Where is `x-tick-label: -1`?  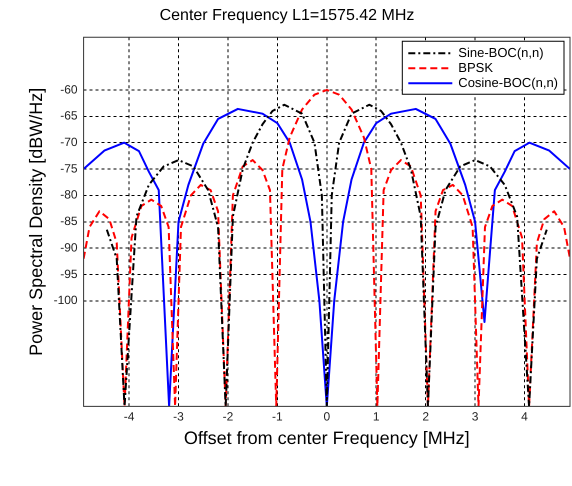
x-tick-label: -1 is located at coordinates (278, 417).